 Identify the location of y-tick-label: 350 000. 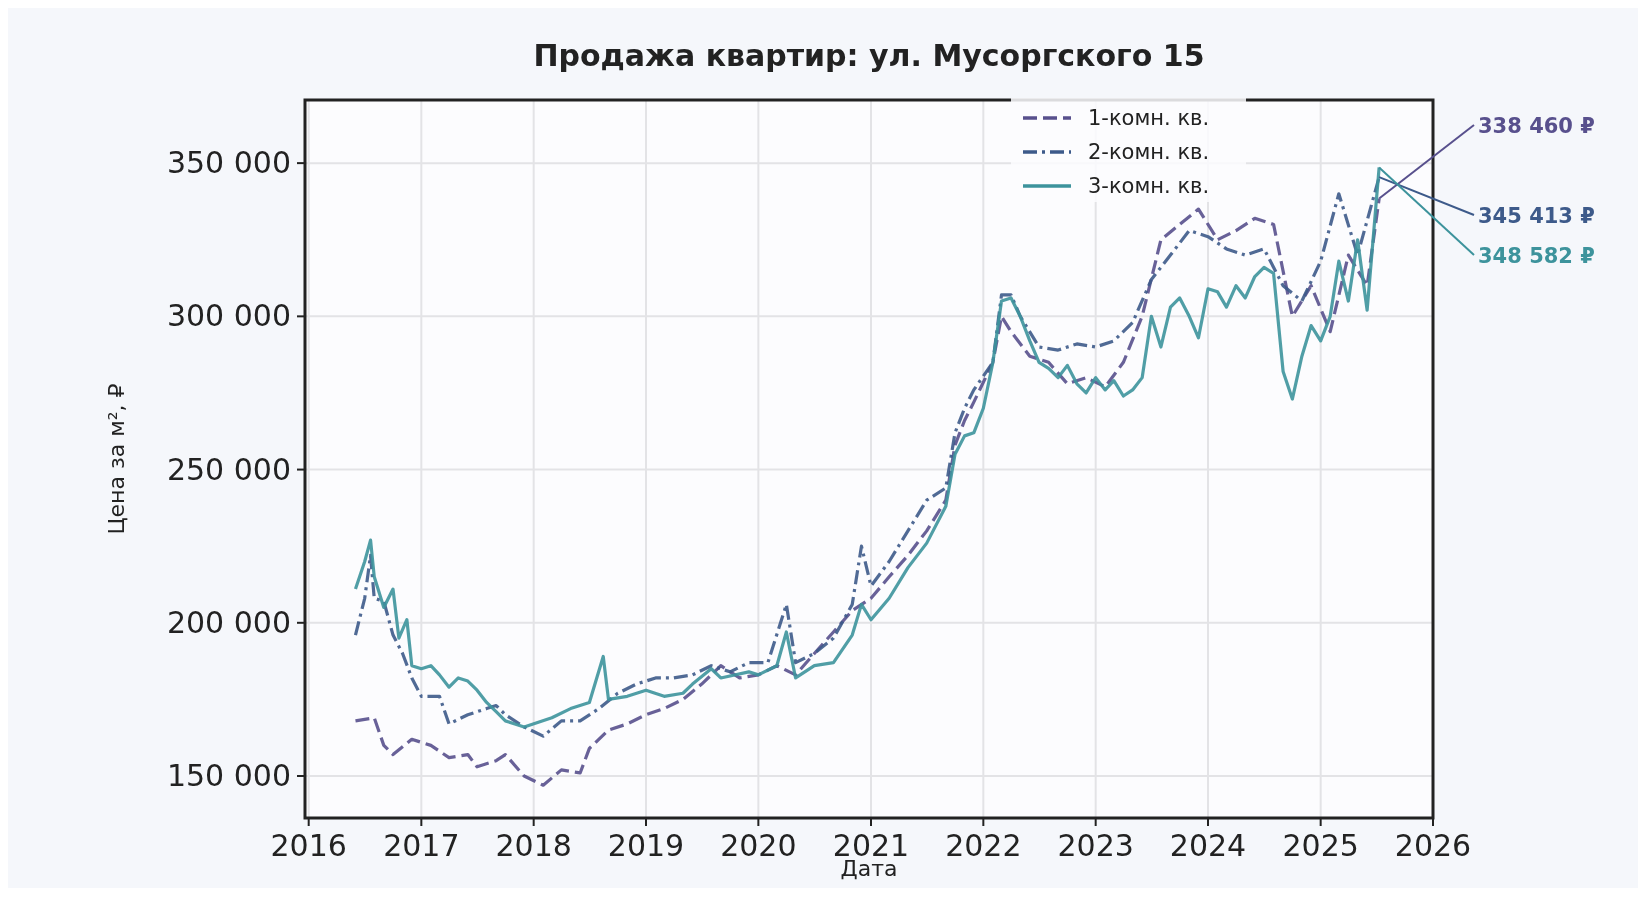
(228, 163).